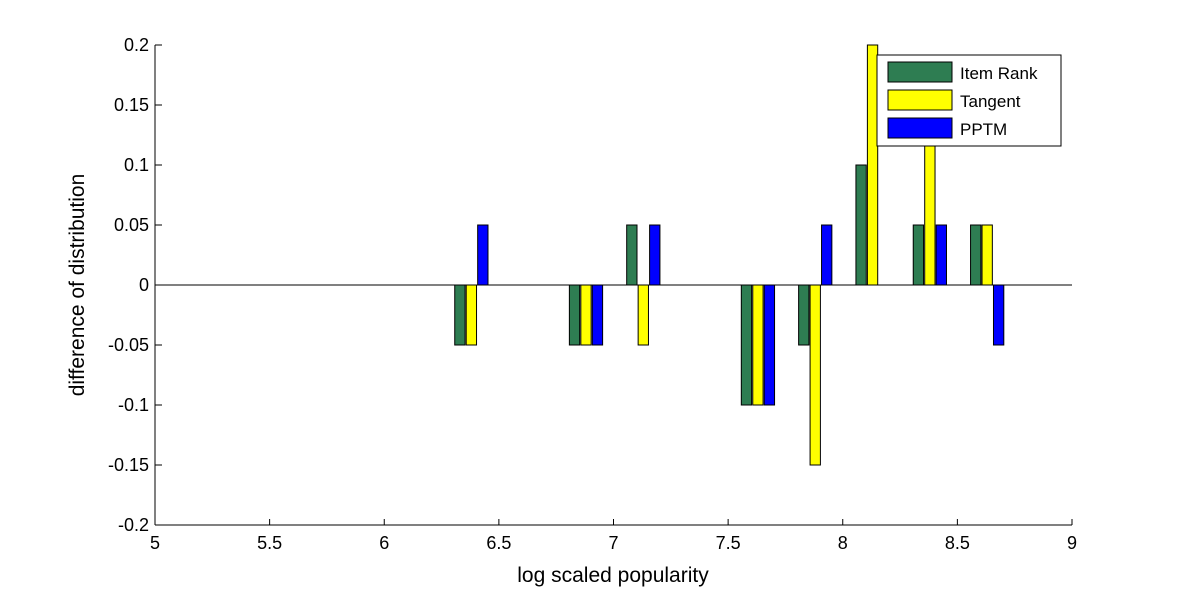 Image resolution: width=1183 pixels, height=591 pixels. What do you see at coordinates (1072, 543) in the screenshot?
I see `x-tick-label: 9` at bounding box center [1072, 543].